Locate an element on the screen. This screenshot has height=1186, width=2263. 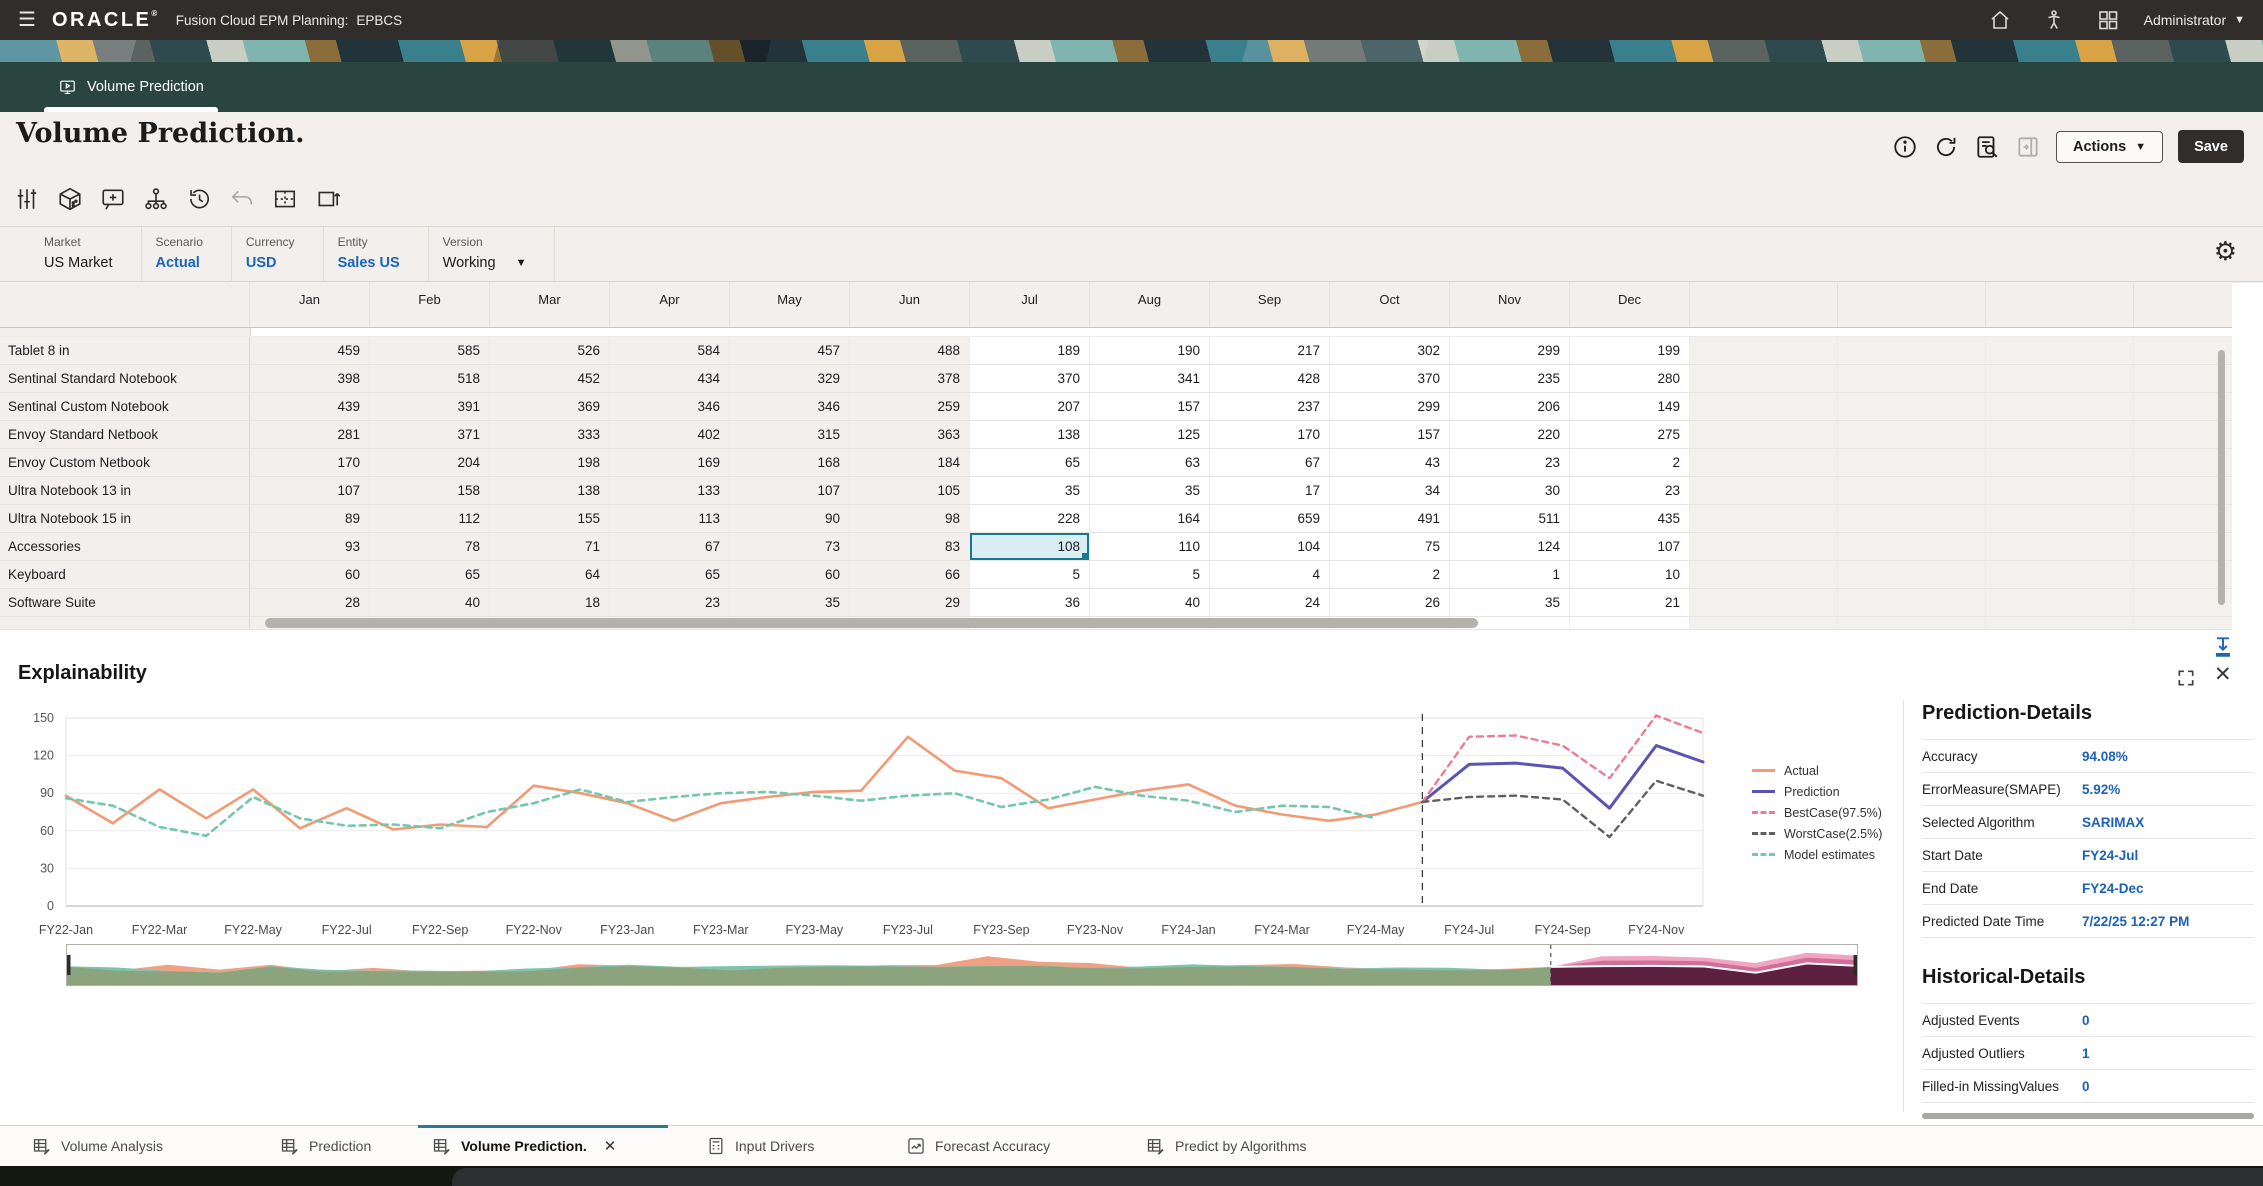
grid-cell: 10 is located at coordinates (1630, 574).